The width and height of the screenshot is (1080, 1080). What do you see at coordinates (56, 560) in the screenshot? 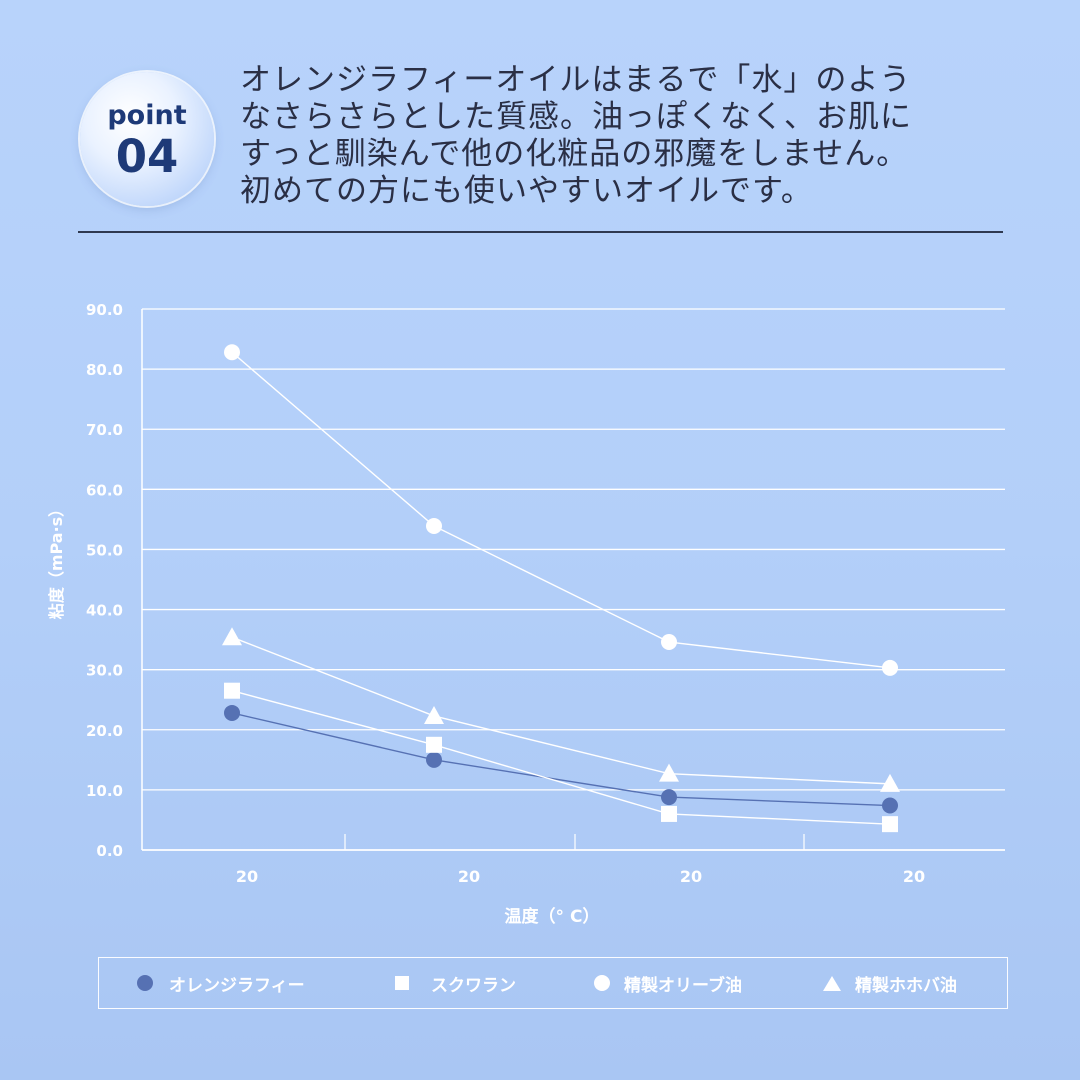
I see `y-axis-label: 粘度（mPa·s）` at bounding box center [56, 560].